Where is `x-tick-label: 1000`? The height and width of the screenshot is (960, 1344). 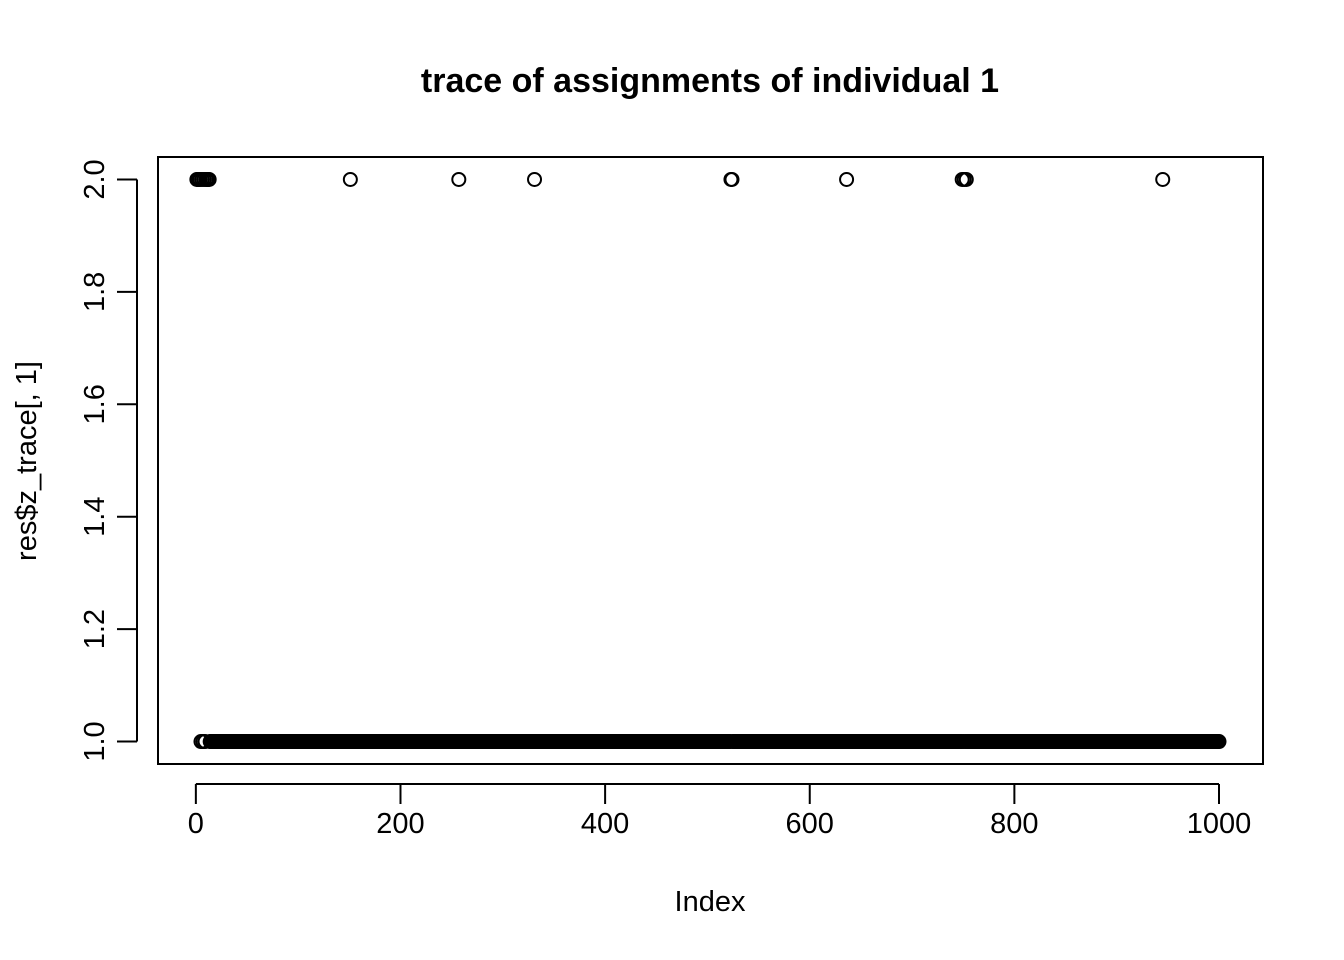
x-tick-label: 1000 is located at coordinates (1219, 824).